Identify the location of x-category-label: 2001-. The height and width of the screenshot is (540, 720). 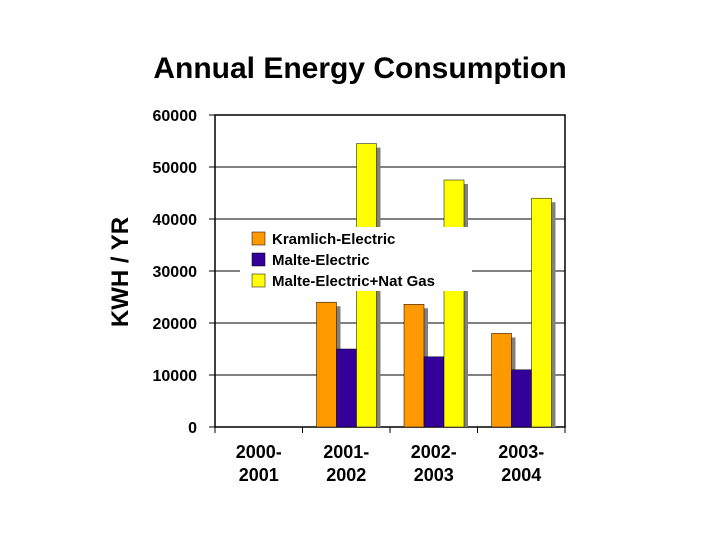
(346, 452).